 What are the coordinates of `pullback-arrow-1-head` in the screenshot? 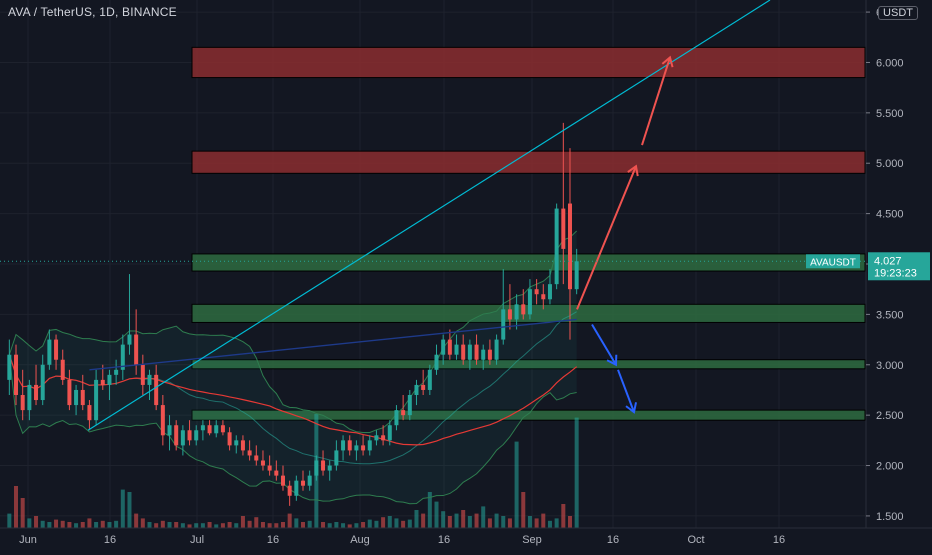 It's located at (612, 360).